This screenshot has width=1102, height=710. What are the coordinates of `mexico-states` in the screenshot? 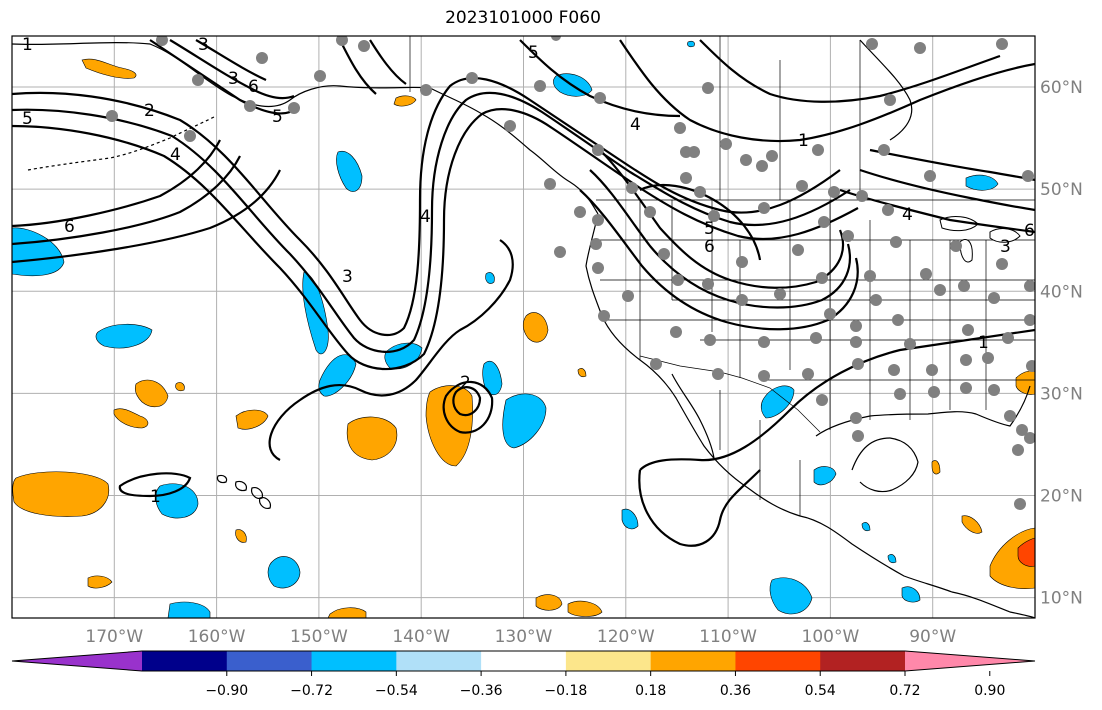 It's located at (760, 453).